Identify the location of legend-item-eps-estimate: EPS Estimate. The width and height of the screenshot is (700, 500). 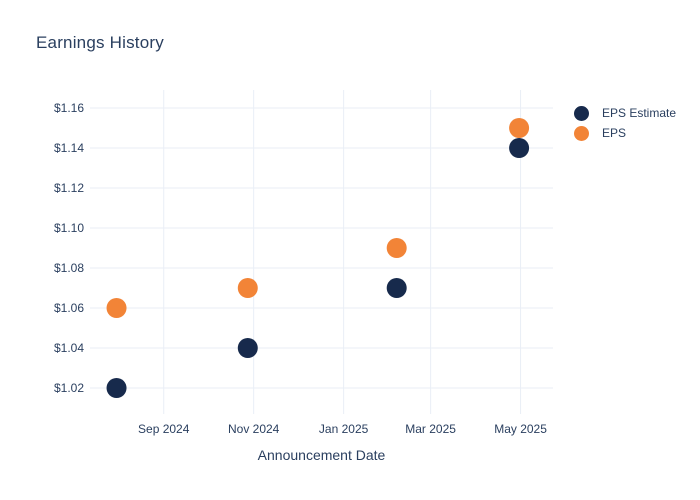
(625, 113).